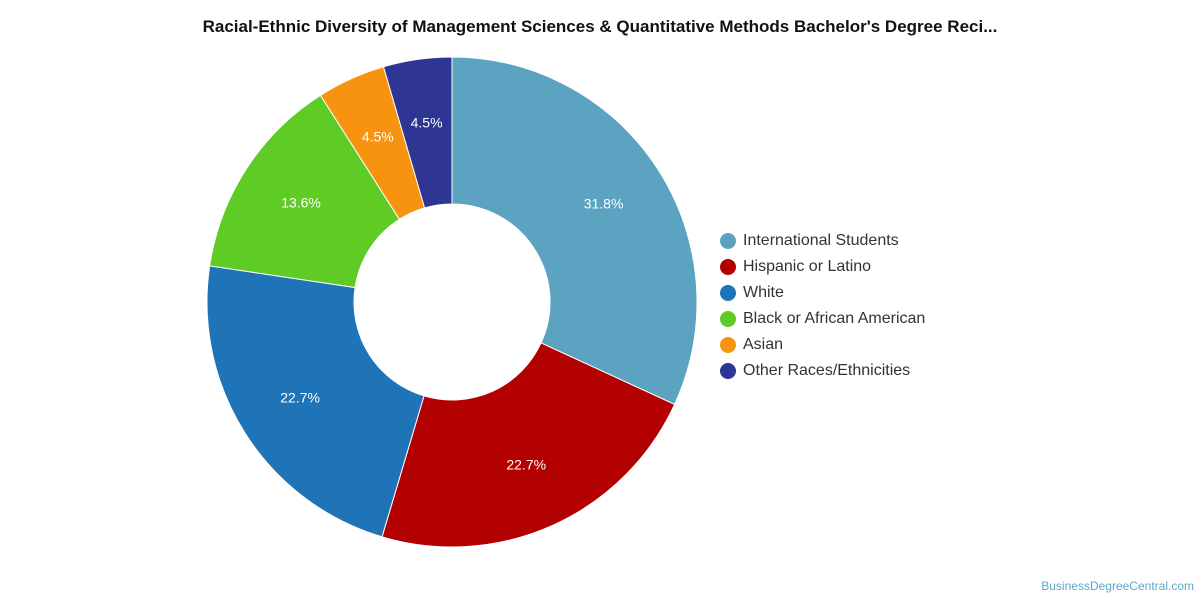 This screenshot has height=600, width=1200. I want to click on legend-label: International Students, so click(821, 240).